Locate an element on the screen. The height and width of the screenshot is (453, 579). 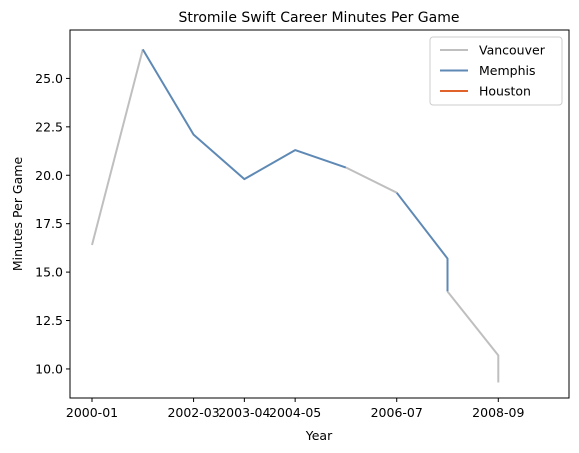
x-axis-title: Year is located at coordinates (319, 435).